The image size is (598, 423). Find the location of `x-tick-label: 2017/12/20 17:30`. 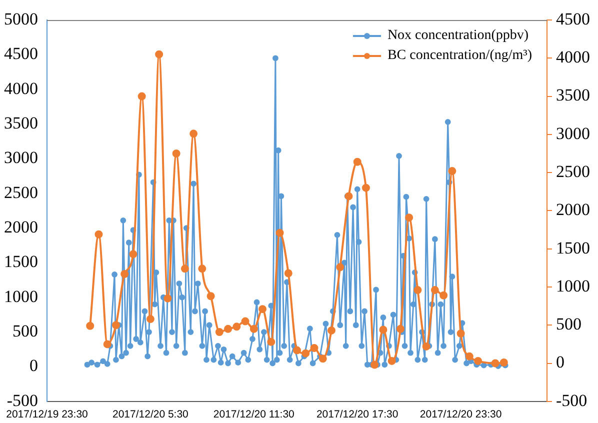

x-tick-label: 2017/12/20 17:30 is located at coordinates (357, 414).